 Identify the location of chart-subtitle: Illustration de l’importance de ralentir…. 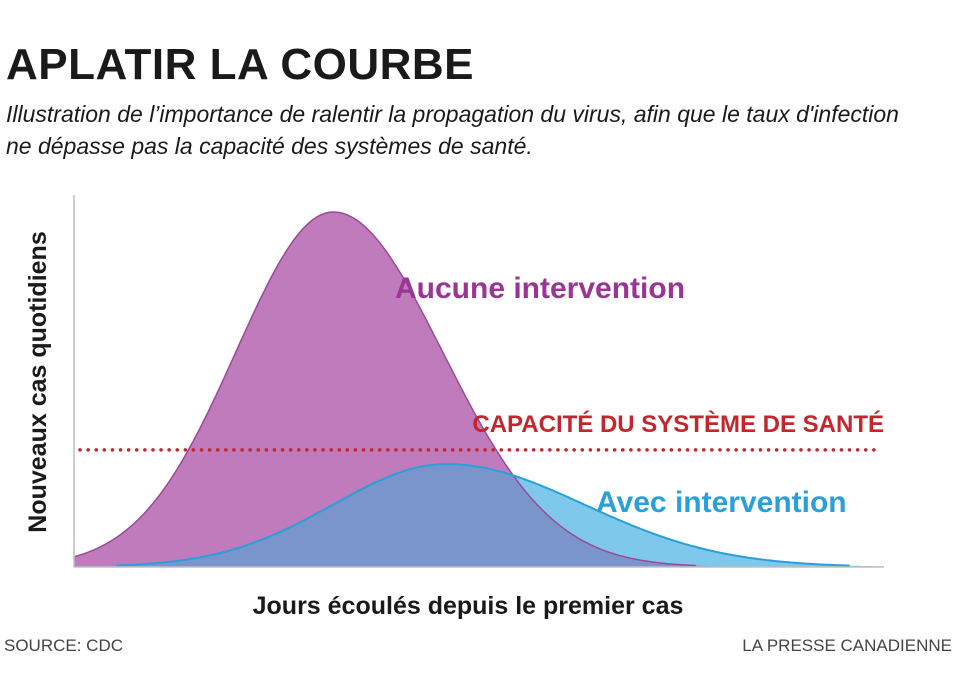
(452, 130).